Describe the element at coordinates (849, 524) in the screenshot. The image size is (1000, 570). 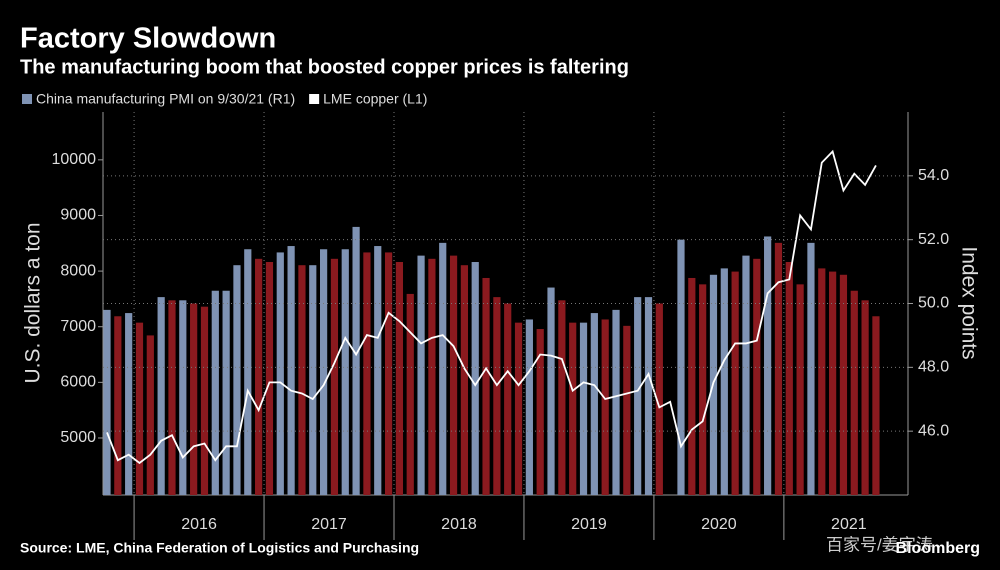
I see `x-tick-label: 2021` at that location.